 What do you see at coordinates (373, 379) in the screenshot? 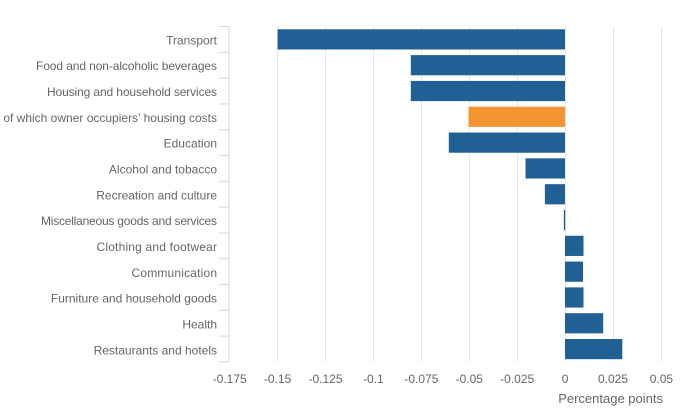
I see `svg-text: -0.1` at bounding box center [373, 379].